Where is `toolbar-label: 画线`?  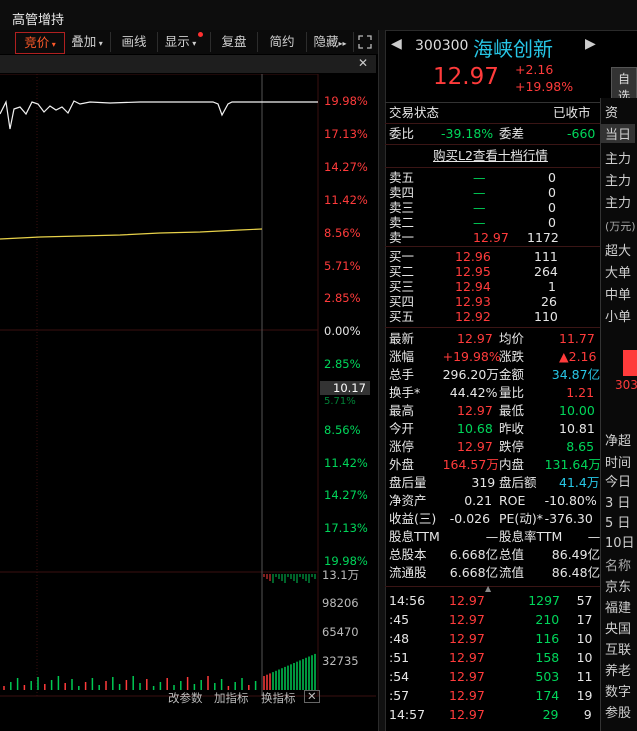
toolbar-label: 画线 is located at coordinates (134, 41).